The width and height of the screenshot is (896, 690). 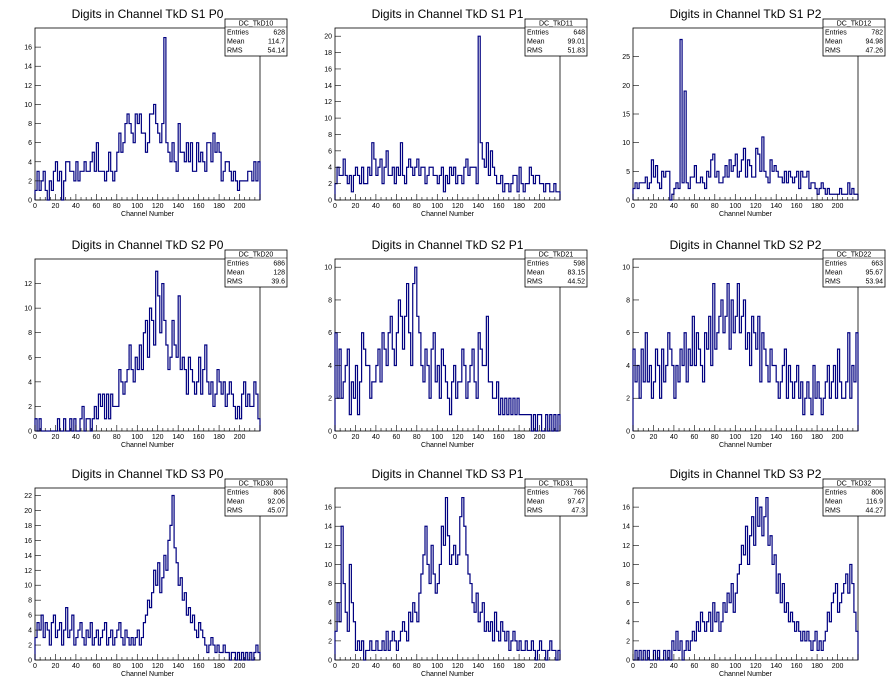 What do you see at coordinates (874, 502) in the screenshot?
I see `stats-value-mean: 116.9` at bounding box center [874, 502].